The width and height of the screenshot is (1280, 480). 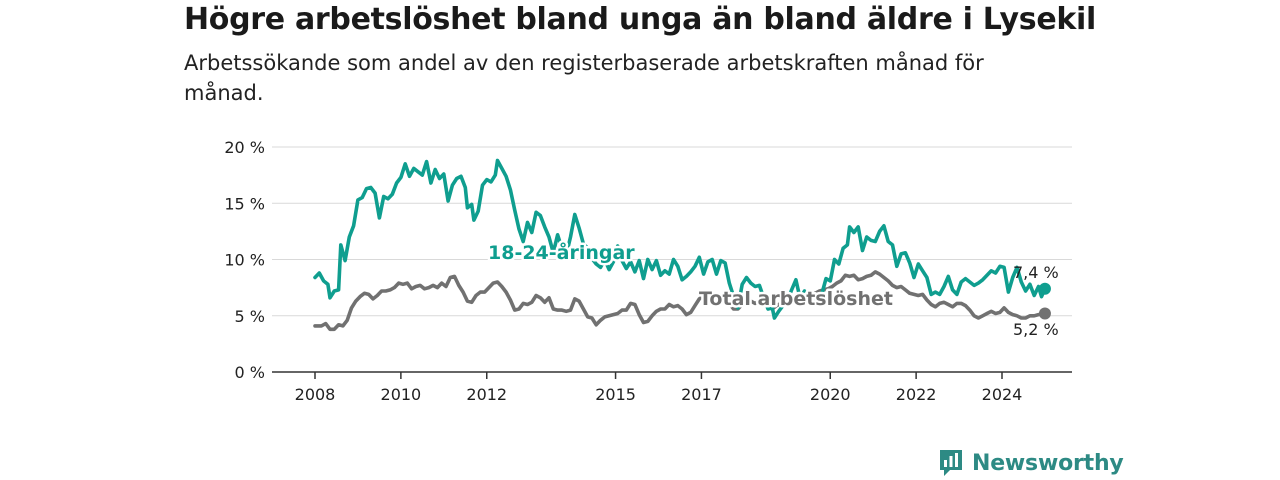 I want to click on y-axis-ticks: 0 % 5 % 10 % 15 % 20 %, so click(x=244, y=260).